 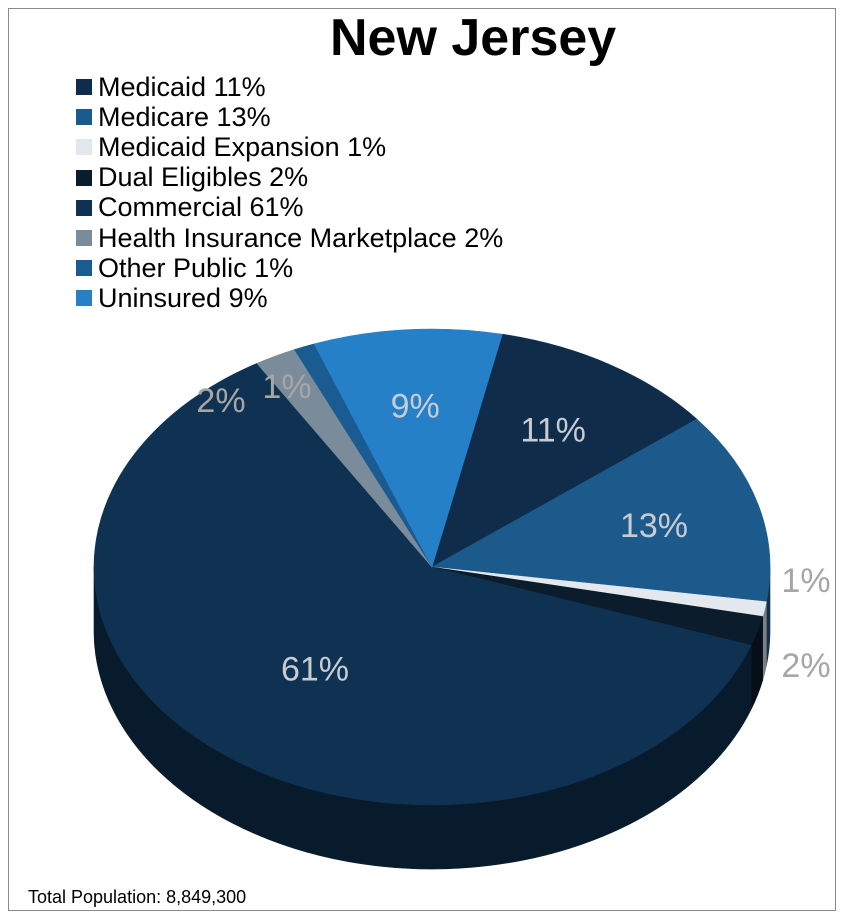 I want to click on legend-label-medicare: Medicare 13%, so click(x=184, y=116).